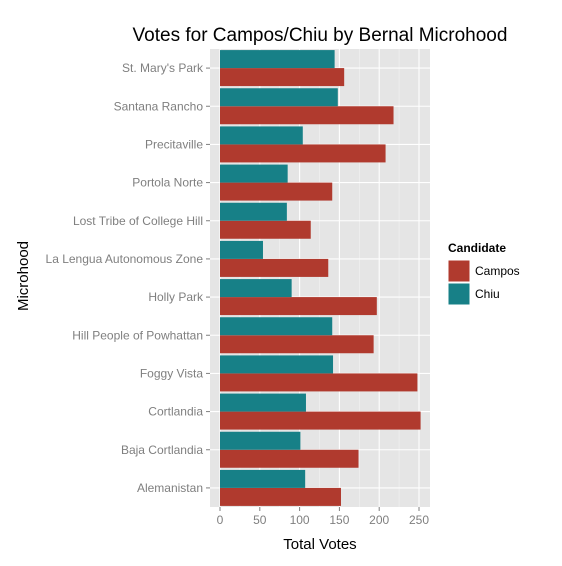 The height and width of the screenshot is (566, 562). What do you see at coordinates (167, 183) in the screenshot?
I see `y-tick-label: Portola Norte` at bounding box center [167, 183].